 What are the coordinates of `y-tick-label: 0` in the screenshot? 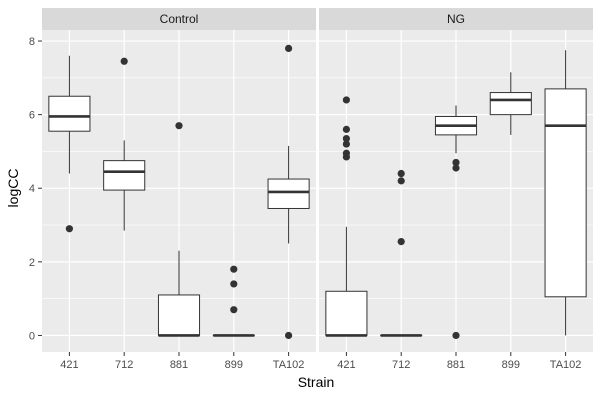 It's located at (32, 336).